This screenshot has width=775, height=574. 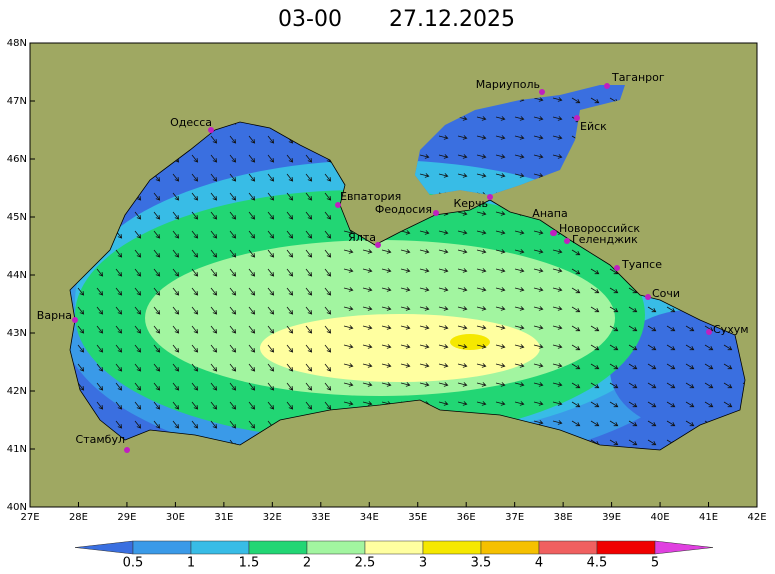 What do you see at coordinates (17, 391) in the screenshot?
I see `y-tick-label: 42N` at bounding box center [17, 391].